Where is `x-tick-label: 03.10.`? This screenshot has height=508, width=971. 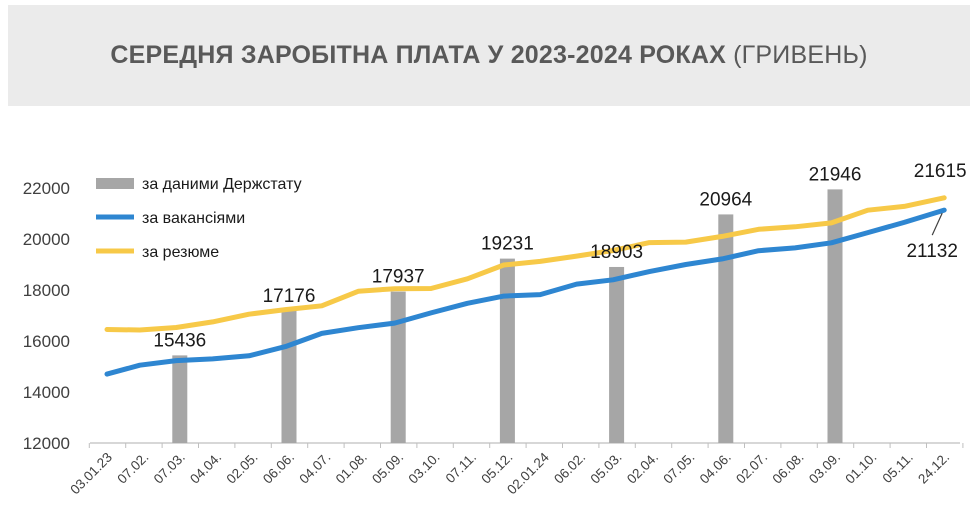 x-tick-label: 03.10. is located at coordinates (424, 468).